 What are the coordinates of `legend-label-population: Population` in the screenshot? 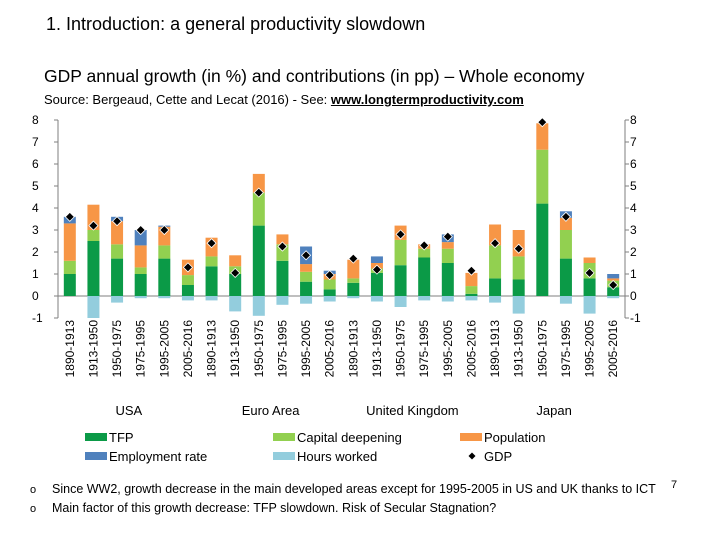 It's located at (514, 437).